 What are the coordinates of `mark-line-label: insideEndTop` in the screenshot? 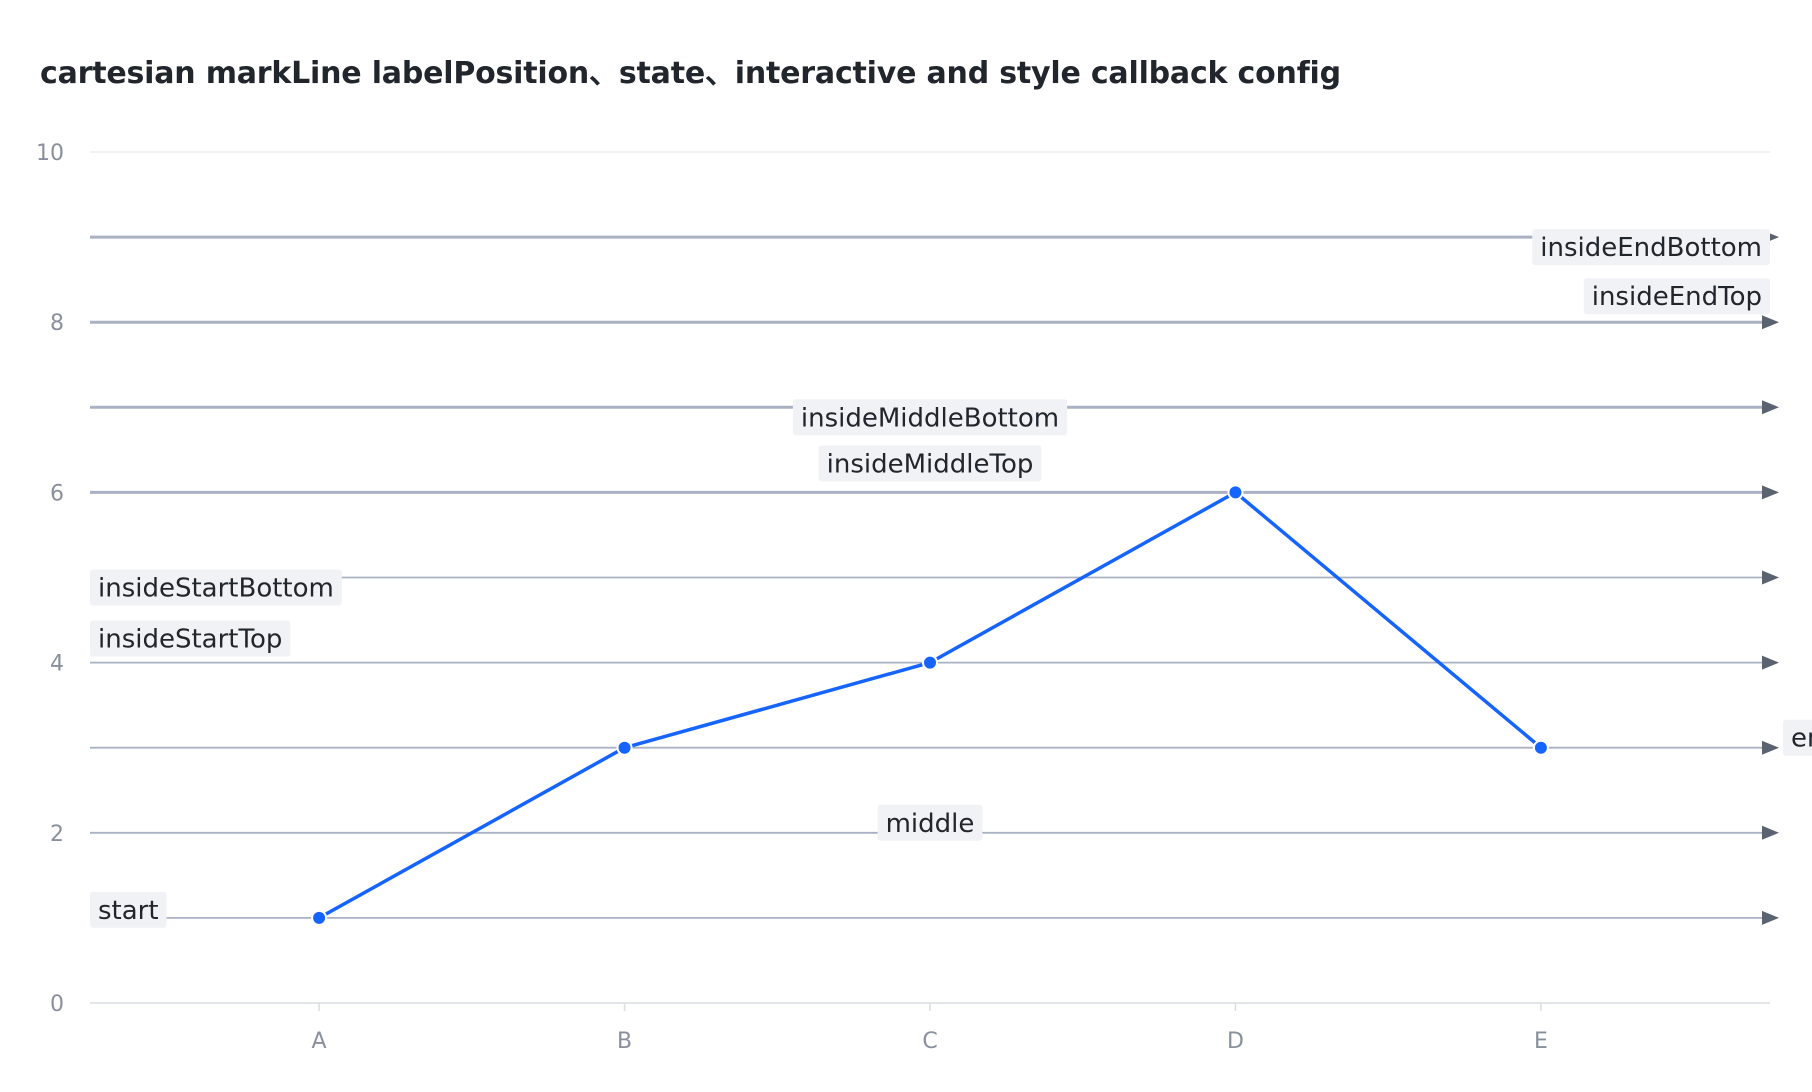 It's located at (1676, 296).